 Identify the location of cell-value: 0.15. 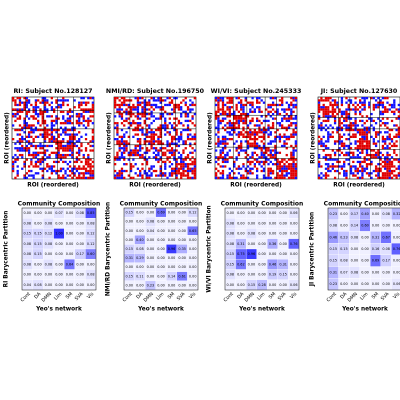
(344, 249).